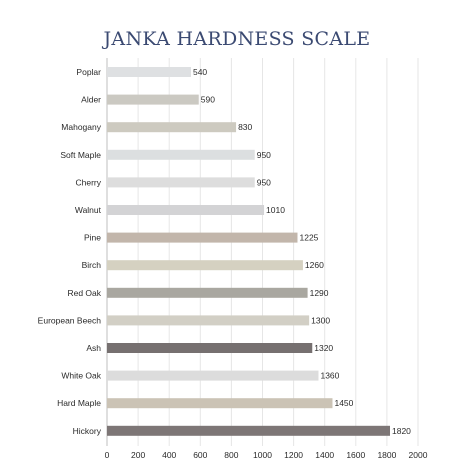 This screenshot has height=474, width=474. I want to click on x-tick-label: 0, so click(107, 455).